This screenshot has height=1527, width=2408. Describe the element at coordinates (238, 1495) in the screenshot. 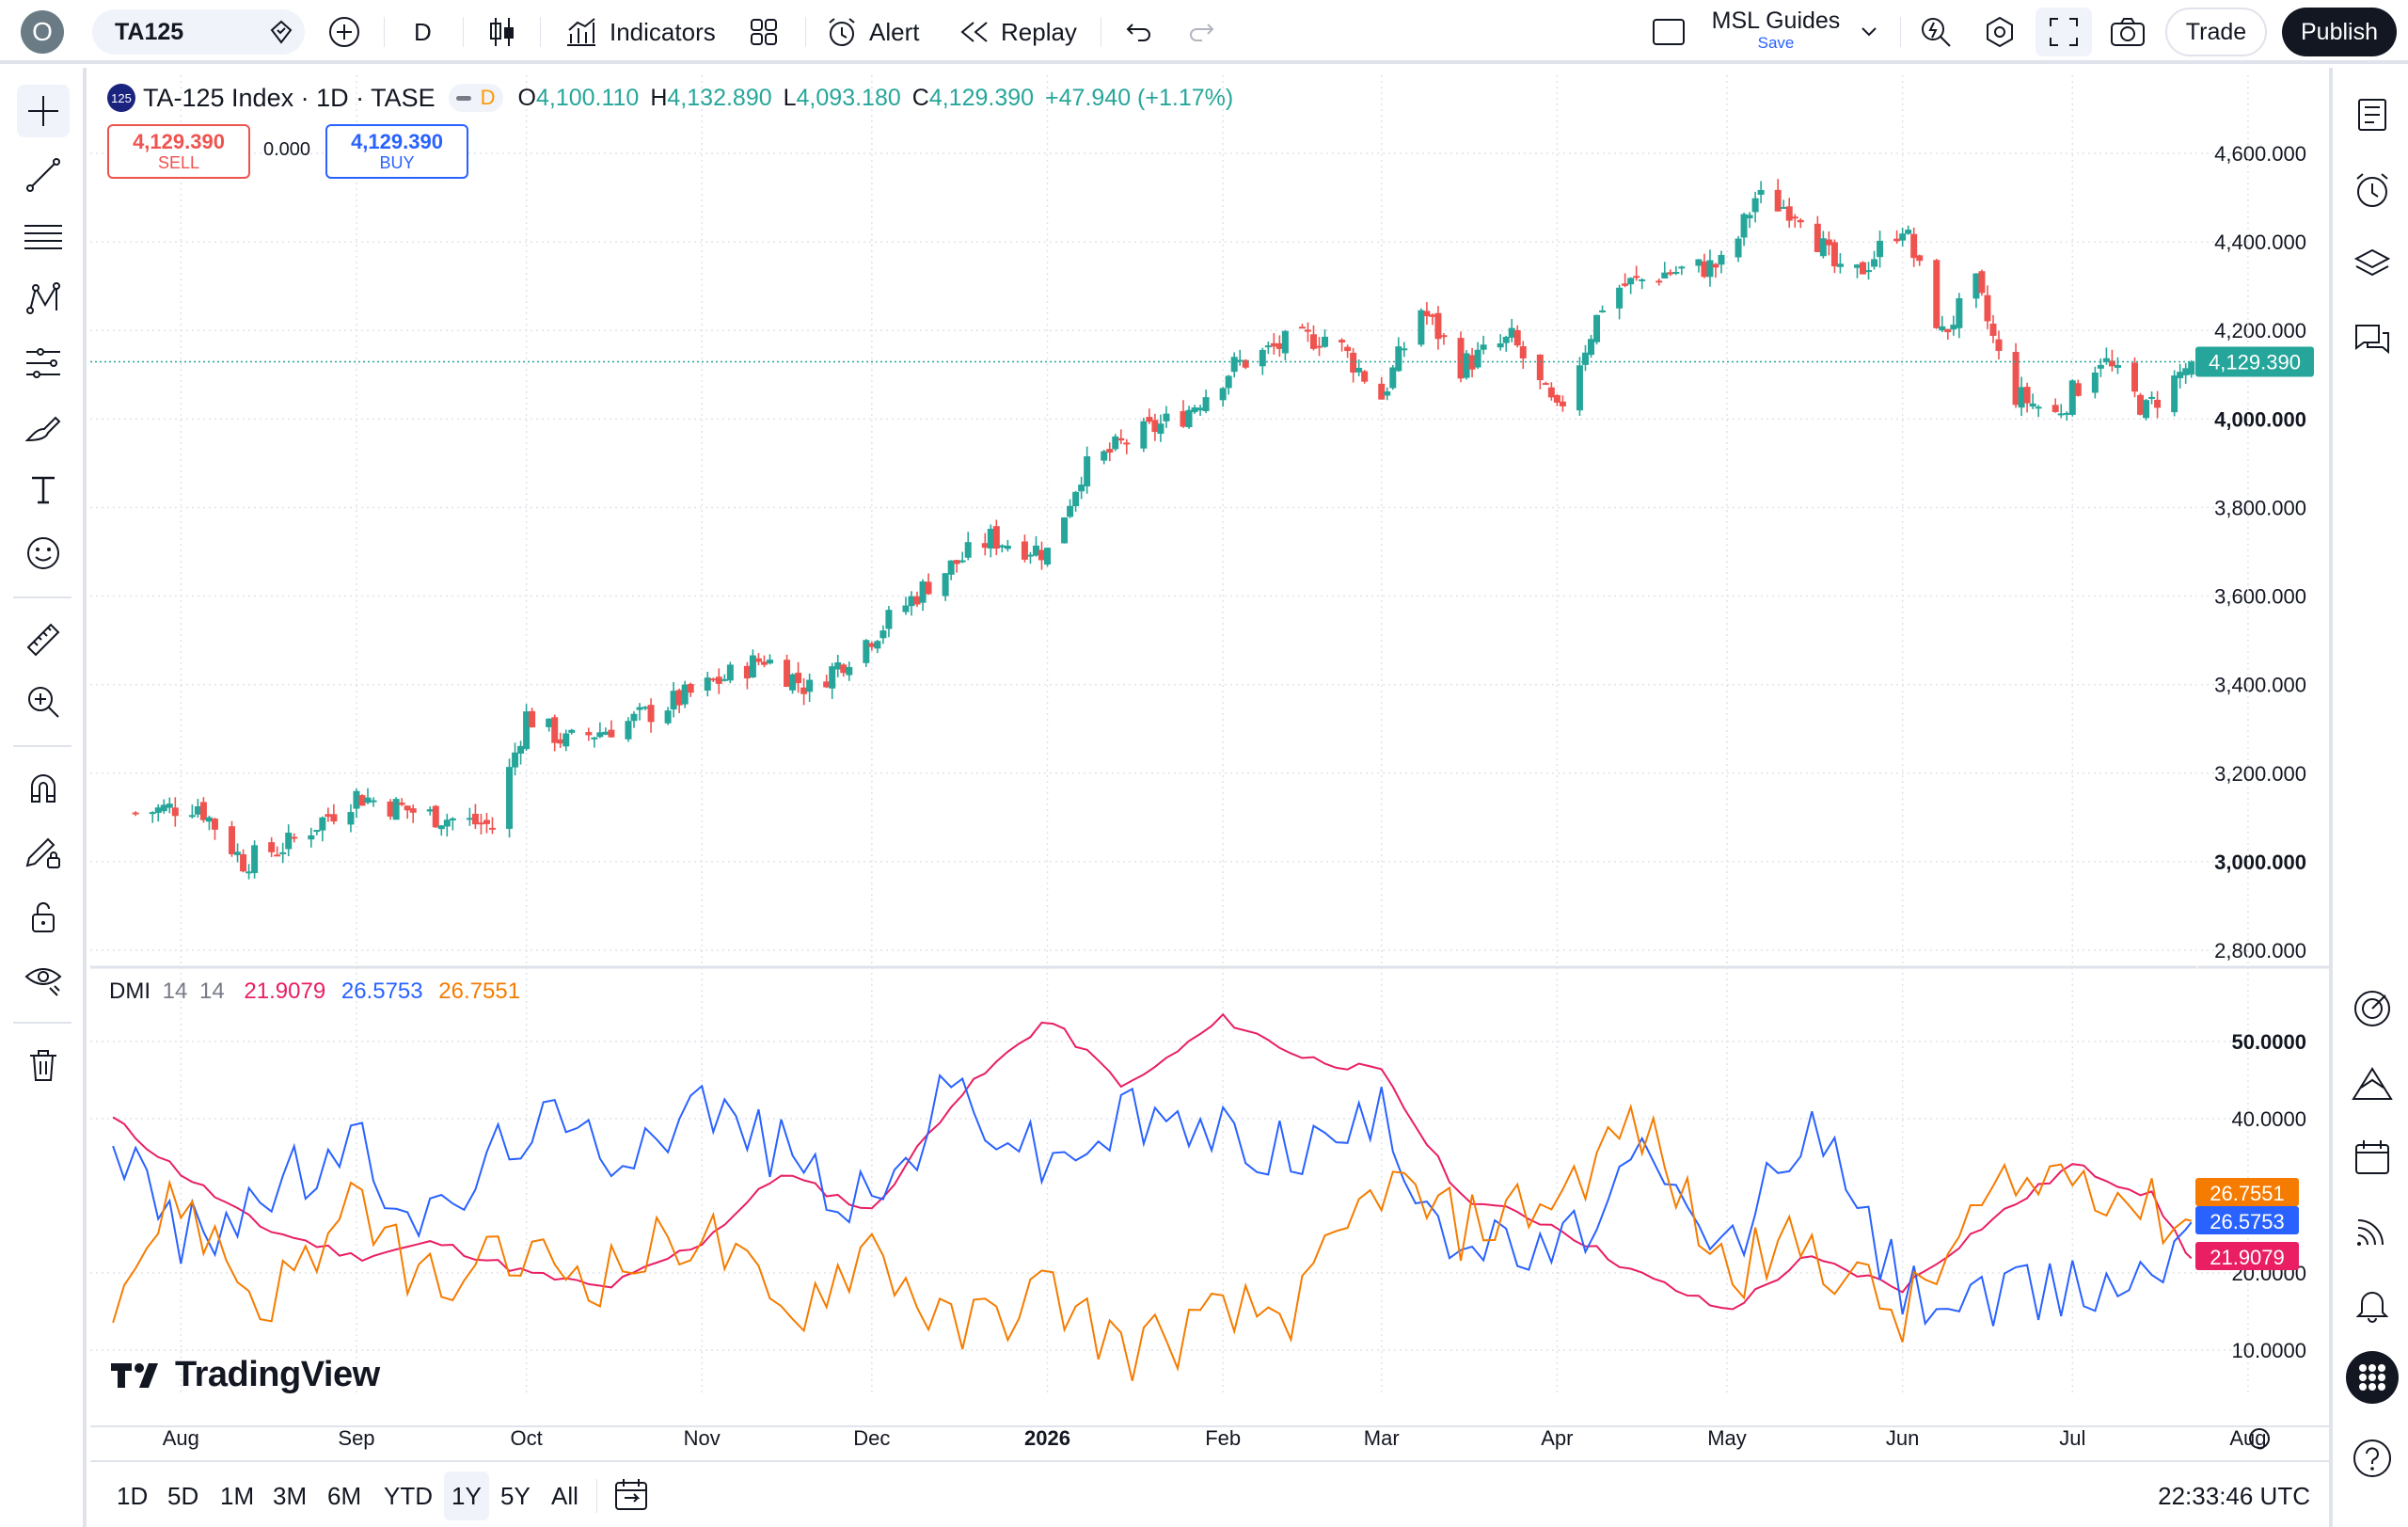

I see `range-1m: 1M` at that location.